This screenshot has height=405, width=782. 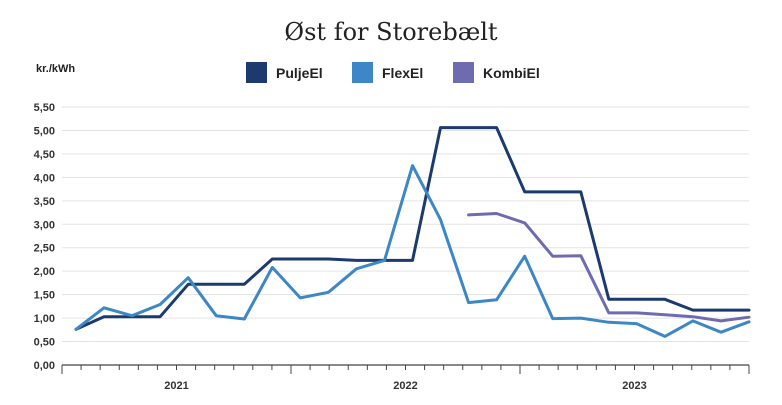 I want to click on y-tick-label: 1,50, so click(x=44, y=296).